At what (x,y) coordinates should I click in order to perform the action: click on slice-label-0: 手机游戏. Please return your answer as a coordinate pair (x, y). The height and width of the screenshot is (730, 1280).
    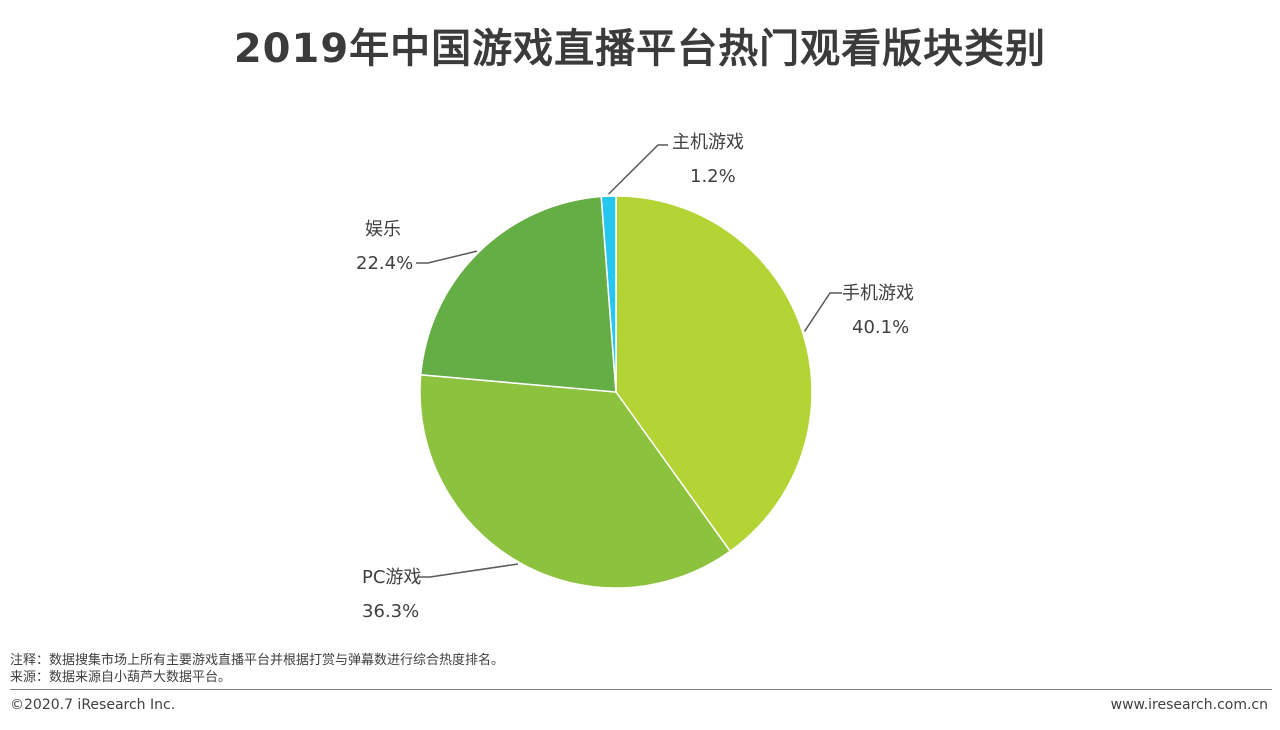
    Looking at the image, I should click on (878, 293).